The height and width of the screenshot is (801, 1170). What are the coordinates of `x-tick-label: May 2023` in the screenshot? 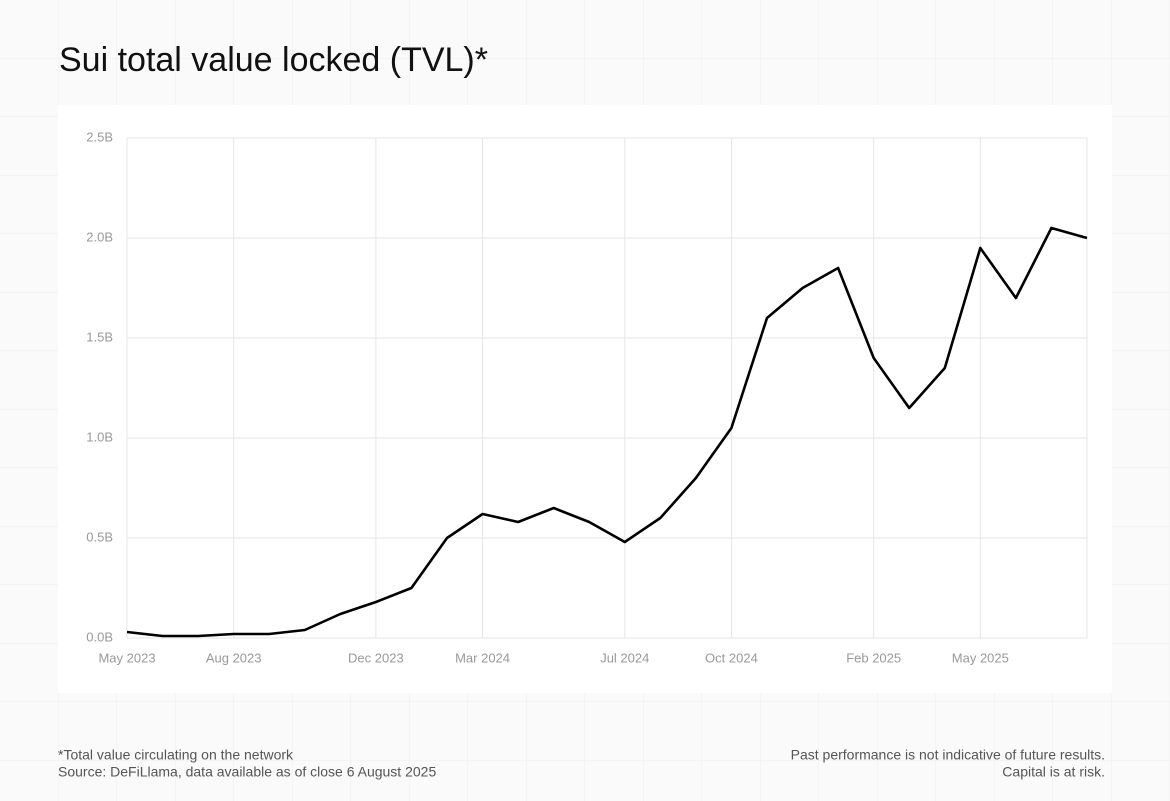 It's located at (126, 657).